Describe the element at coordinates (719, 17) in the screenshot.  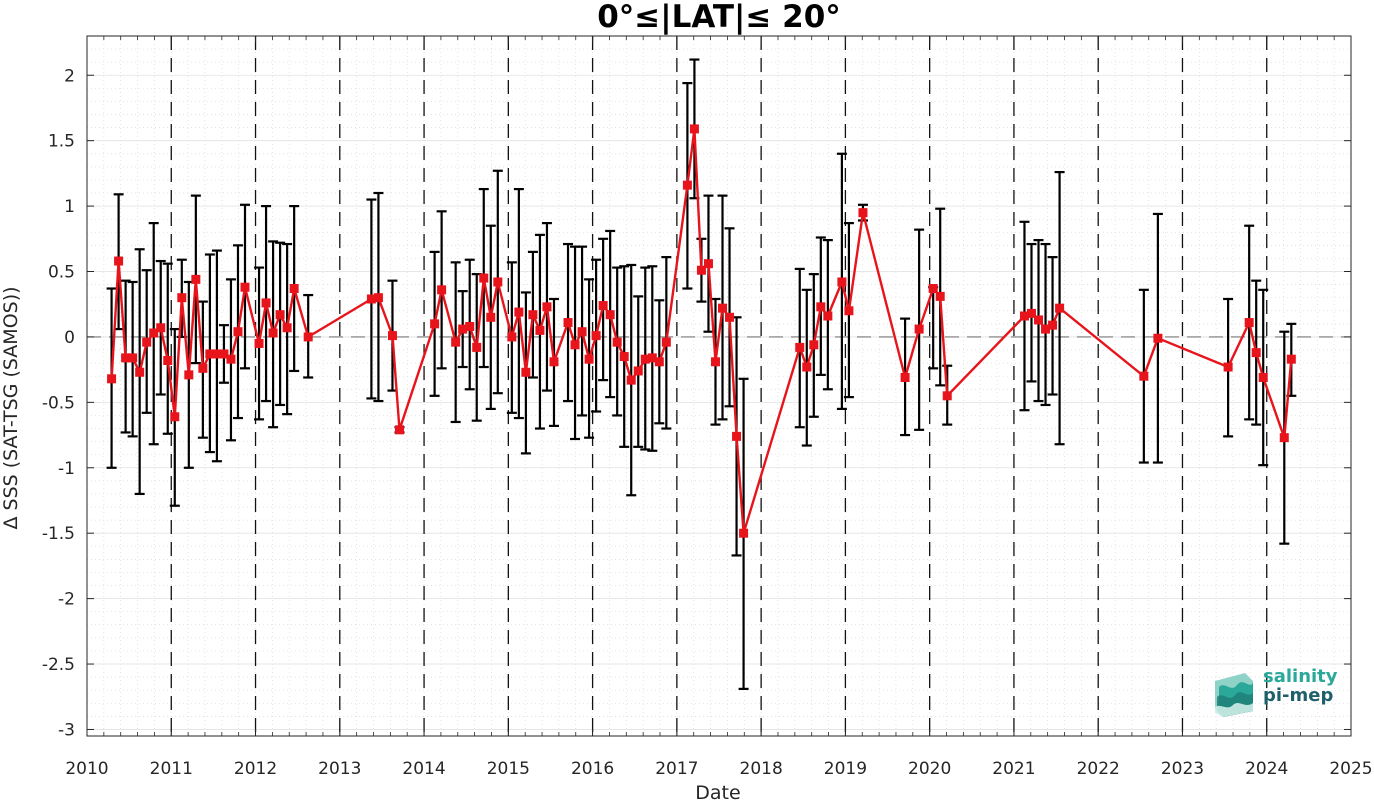
I see `chart-title: 0°≤|LAT|≤ 20°` at that location.